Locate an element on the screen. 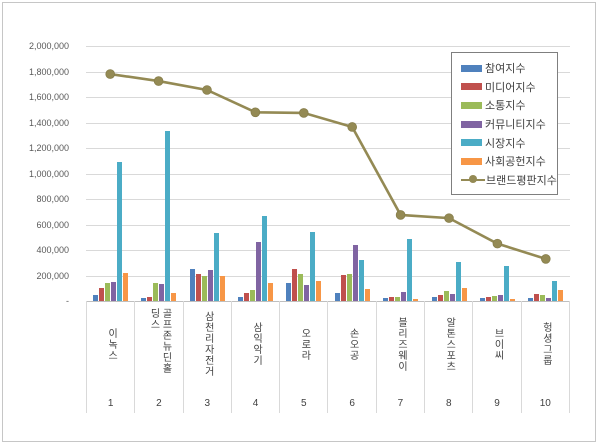 The image size is (600, 446). rank-label: 1 is located at coordinates (110, 403).